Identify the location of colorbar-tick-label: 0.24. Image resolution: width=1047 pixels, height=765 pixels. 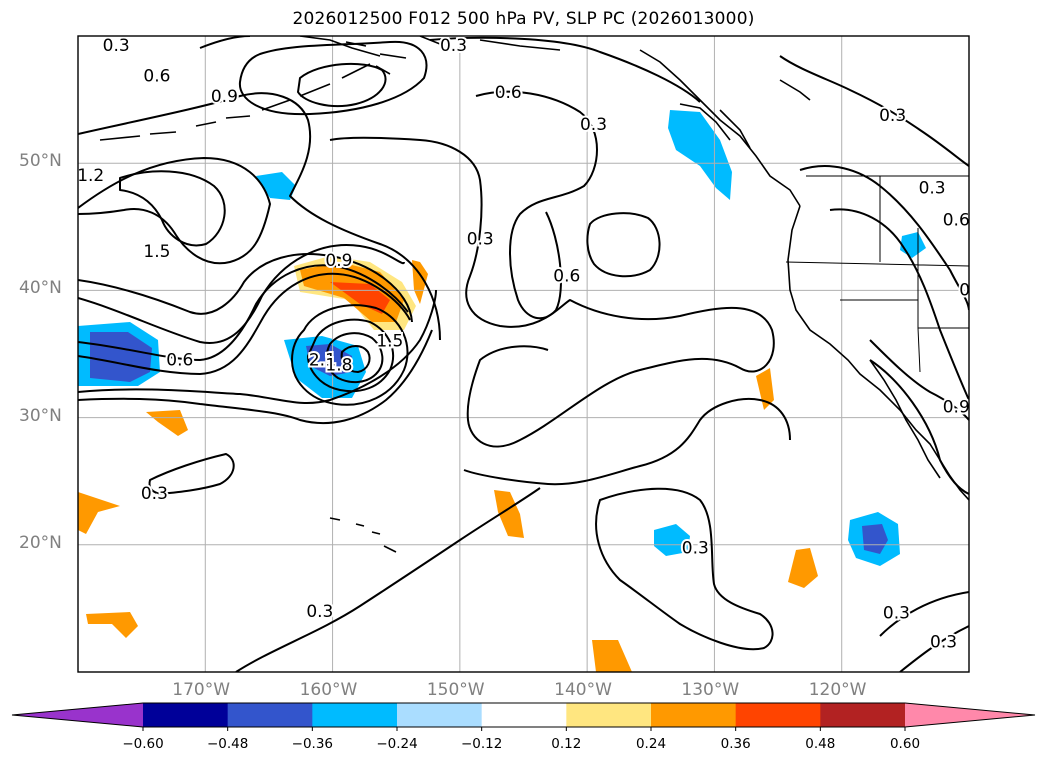
(651, 744).